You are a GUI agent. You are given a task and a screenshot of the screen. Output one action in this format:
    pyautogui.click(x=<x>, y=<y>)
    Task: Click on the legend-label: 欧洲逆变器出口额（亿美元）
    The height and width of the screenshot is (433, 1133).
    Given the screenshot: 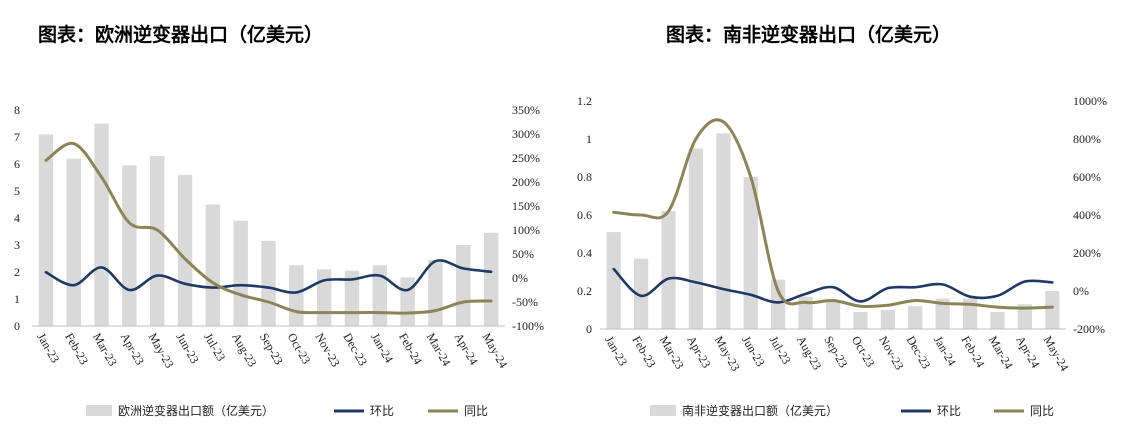 What is the action you would take?
    pyautogui.click(x=196, y=410)
    